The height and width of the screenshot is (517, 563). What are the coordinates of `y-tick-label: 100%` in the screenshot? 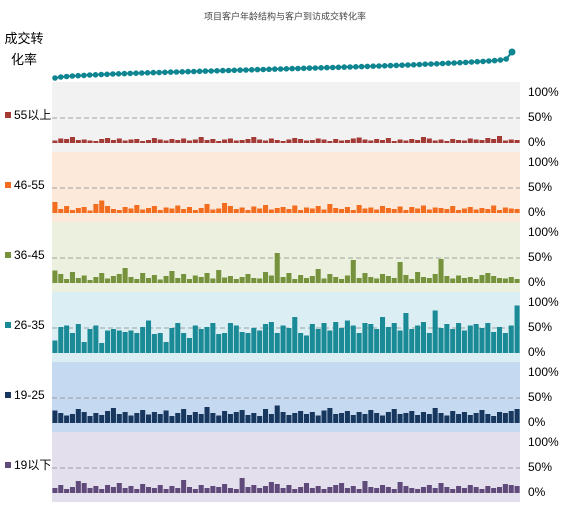 It's located at (543, 232).